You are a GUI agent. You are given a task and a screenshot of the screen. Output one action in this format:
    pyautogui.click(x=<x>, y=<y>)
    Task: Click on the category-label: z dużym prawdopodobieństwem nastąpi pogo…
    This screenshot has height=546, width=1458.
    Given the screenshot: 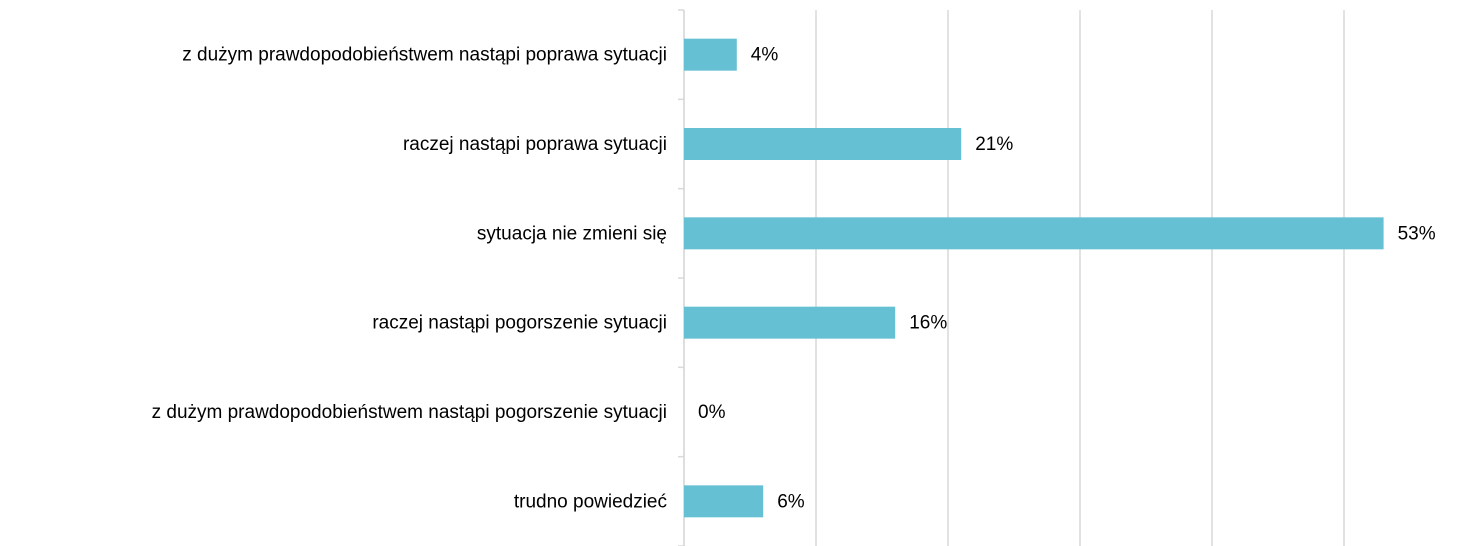 What is the action you would take?
    pyautogui.click(x=409, y=412)
    